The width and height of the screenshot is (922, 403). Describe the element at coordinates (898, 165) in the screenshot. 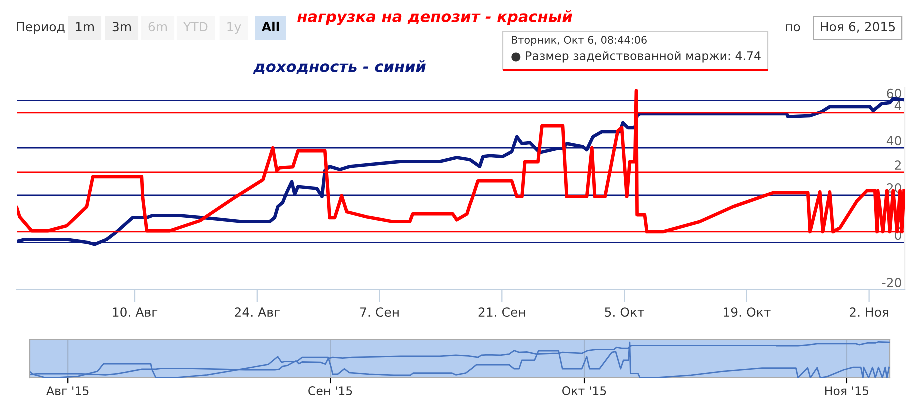

I see `y2-tick-label: 2` at that location.